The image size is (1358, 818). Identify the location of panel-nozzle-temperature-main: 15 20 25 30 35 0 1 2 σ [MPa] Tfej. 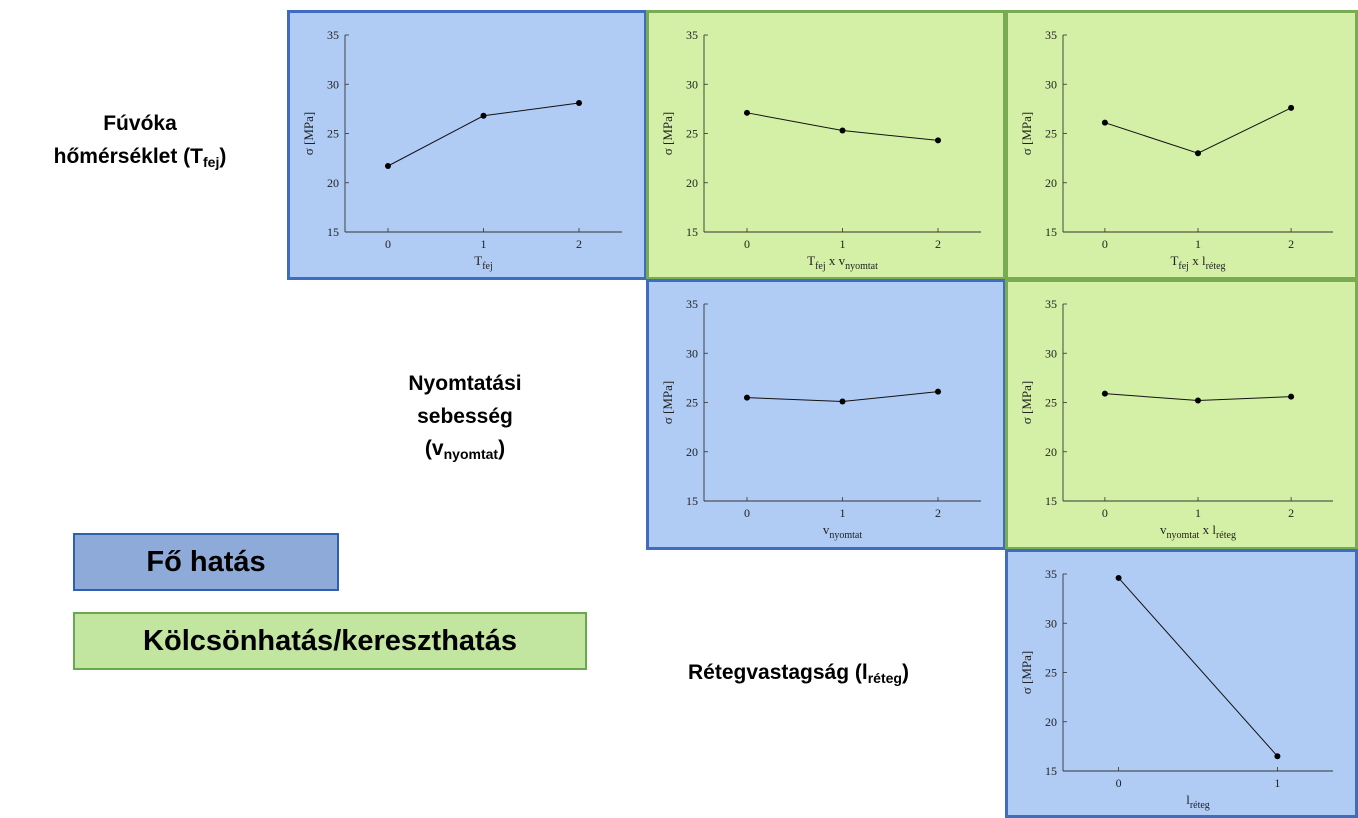
(467, 145).